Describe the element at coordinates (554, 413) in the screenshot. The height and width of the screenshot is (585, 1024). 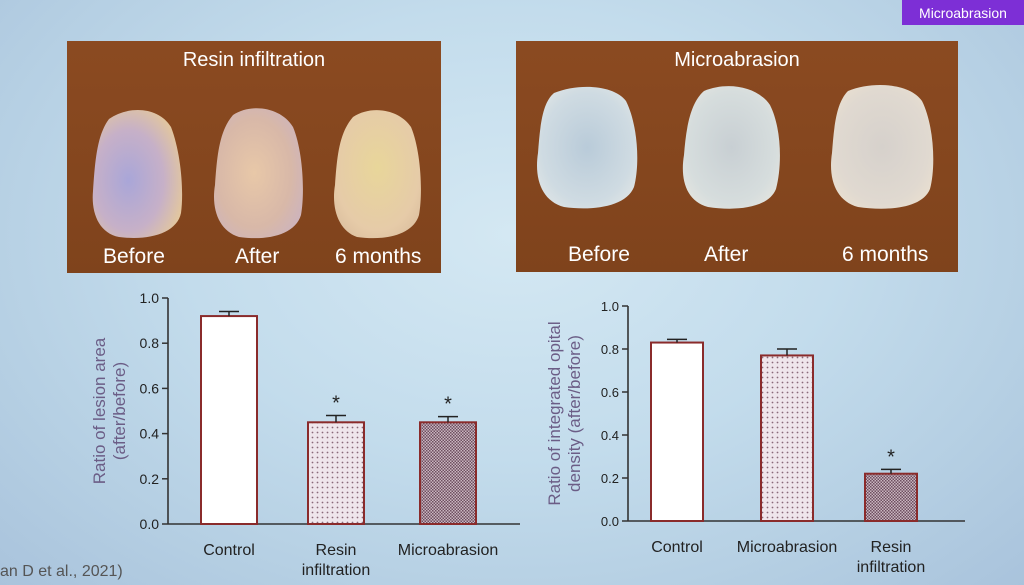
I see `y-axis-label: Ratio of integrated opital` at that location.